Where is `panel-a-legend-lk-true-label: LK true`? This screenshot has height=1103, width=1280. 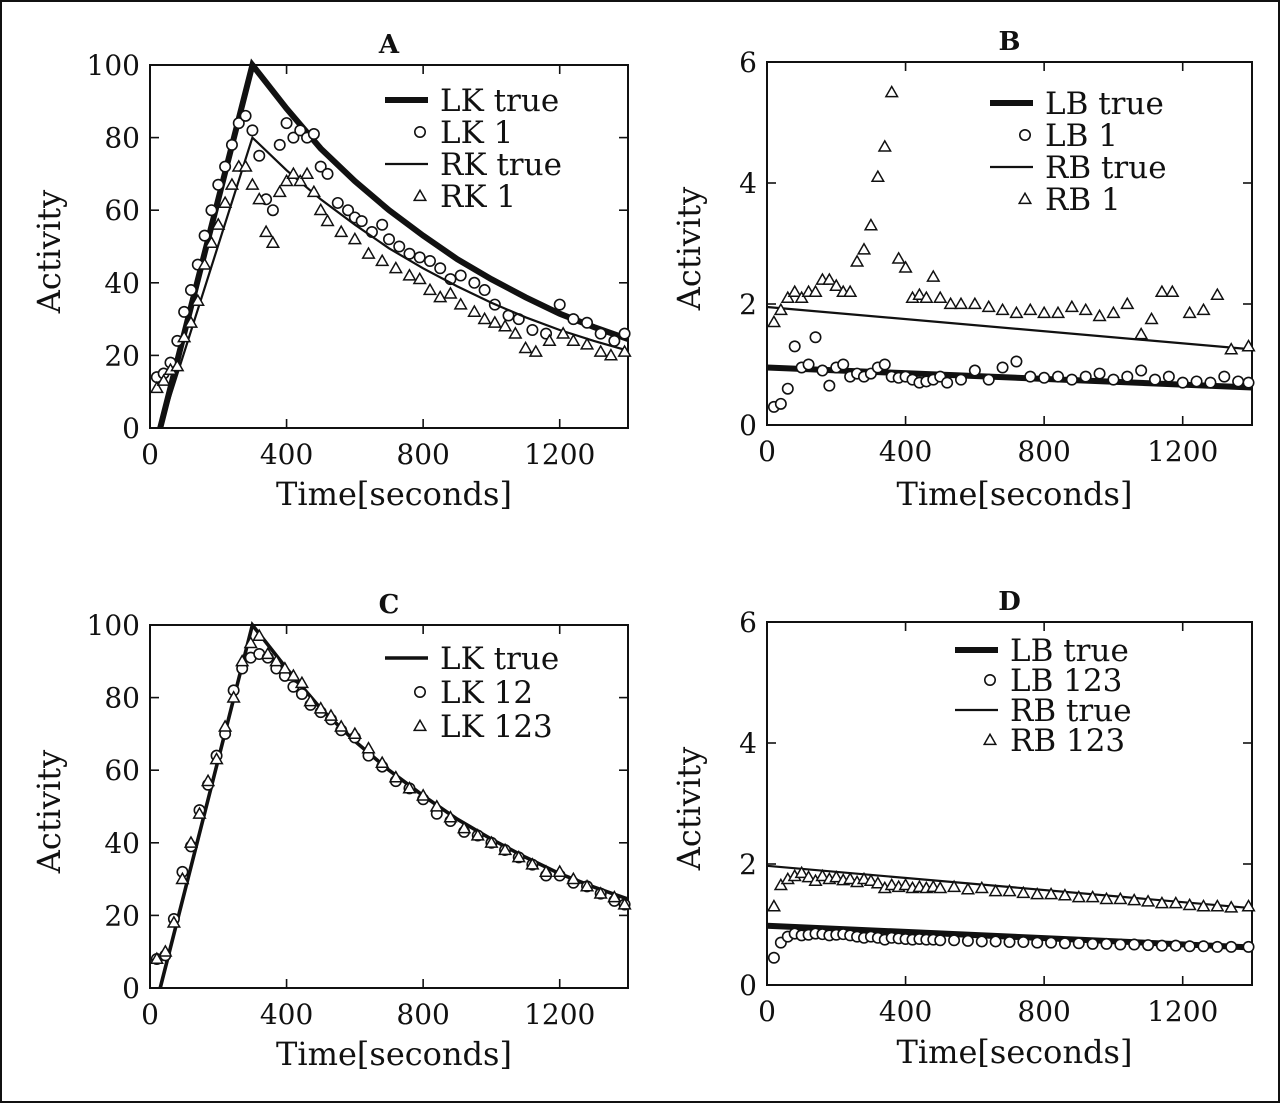 panel-a-legend-lk-true-label: LK true is located at coordinates (499, 101).